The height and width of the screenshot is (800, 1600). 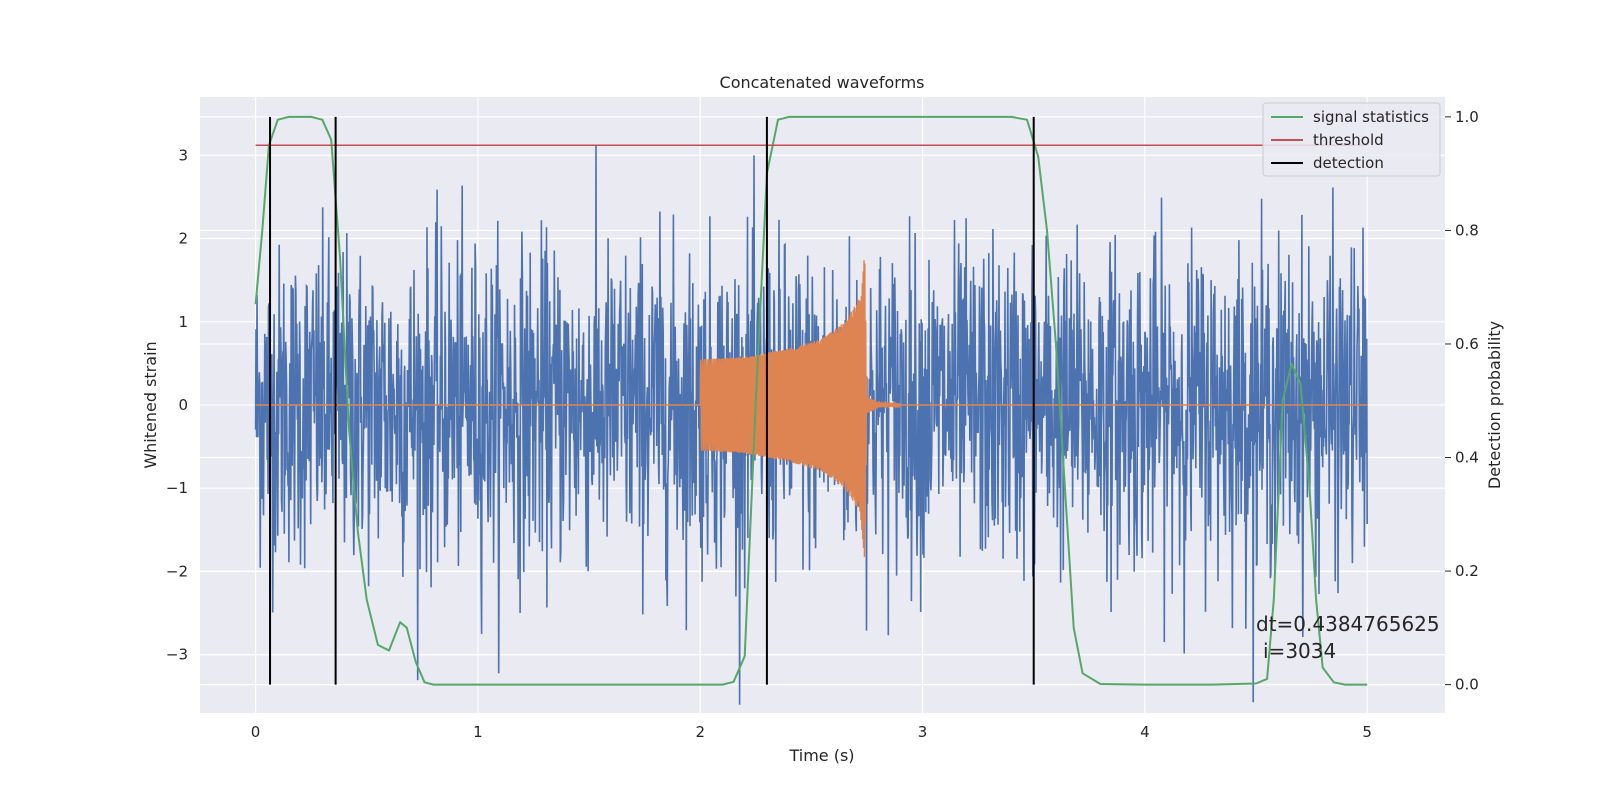 I want to click on legend-label-threshold: threshold, so click(x=1348, y=140).